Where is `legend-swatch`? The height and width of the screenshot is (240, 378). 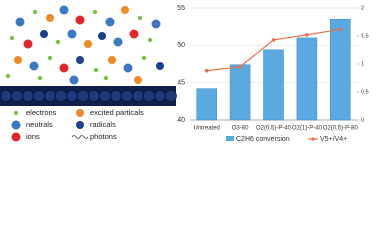
legend-swatch is located at coordinates (230, 138).